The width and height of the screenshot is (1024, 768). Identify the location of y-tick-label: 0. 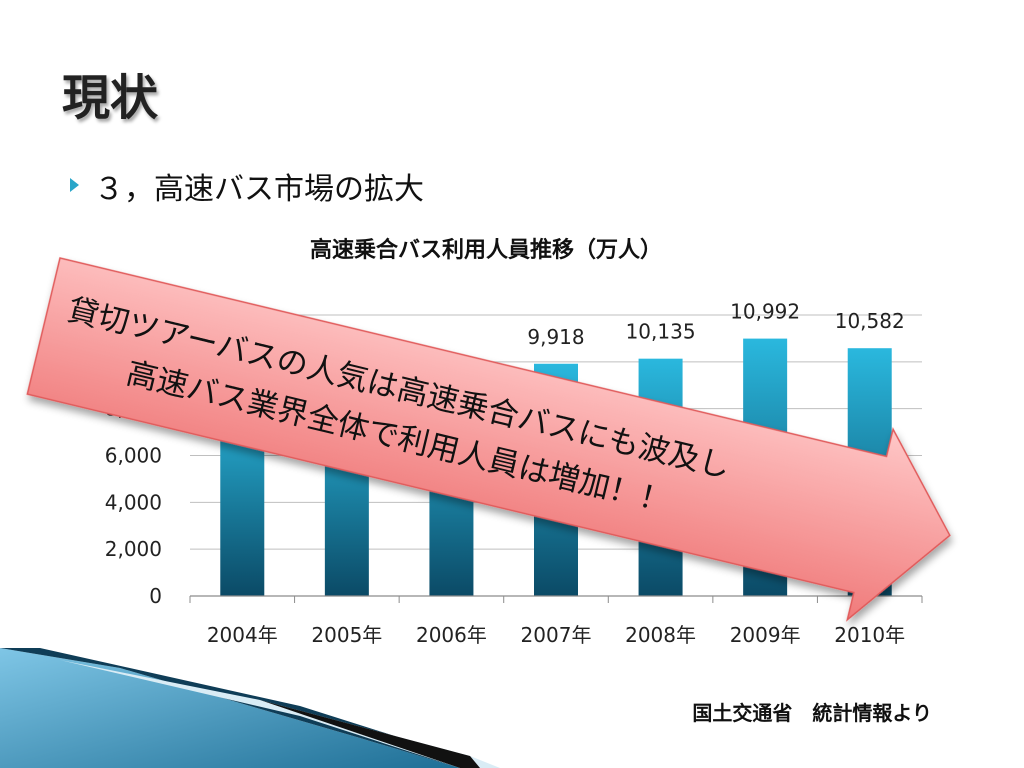
(155, 596).